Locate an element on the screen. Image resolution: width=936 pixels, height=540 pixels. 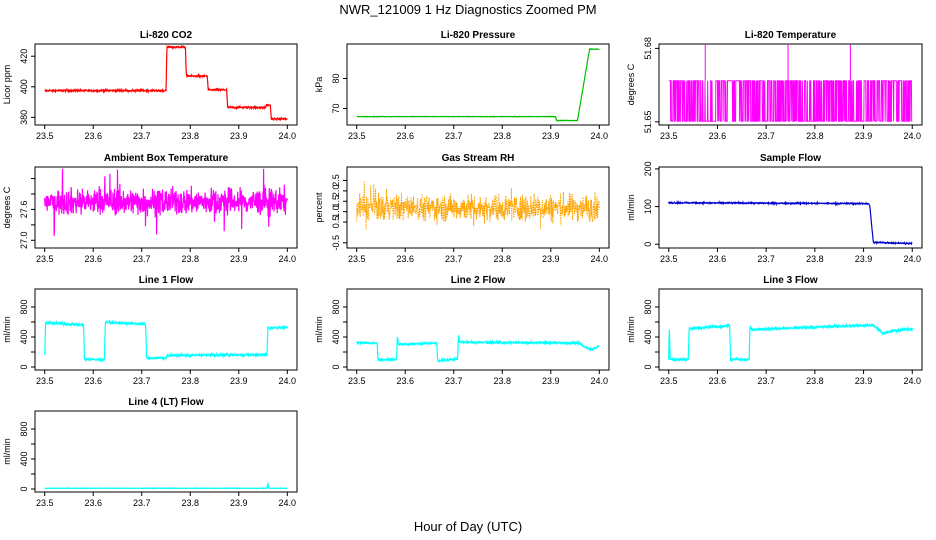
y-tick-label: 70 is located at coordinates (336, 108).